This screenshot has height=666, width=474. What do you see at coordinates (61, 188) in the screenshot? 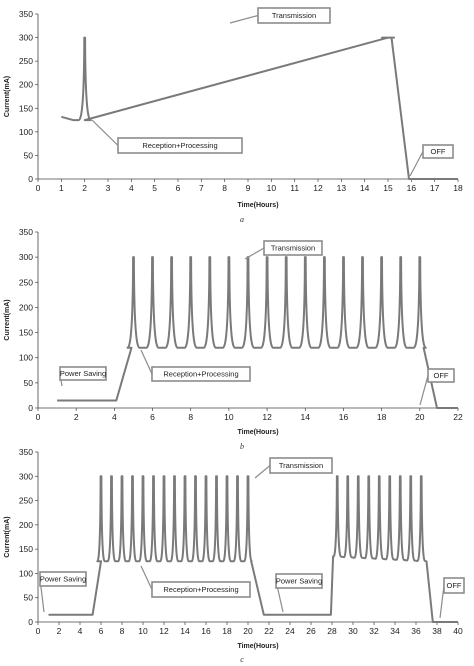
I see `x-tick-label: 1` at bounding box center [61, 188].